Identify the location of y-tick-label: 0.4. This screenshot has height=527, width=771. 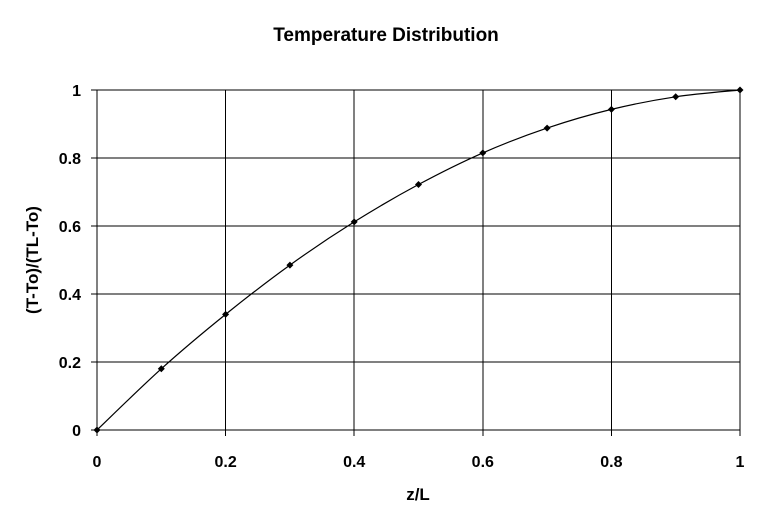
(70, 295).